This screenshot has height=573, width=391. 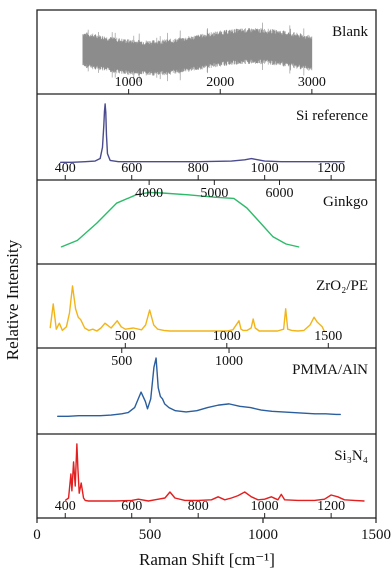 What do you see at coordinates (280, 193) in the screenshot?
I see `top-tick-label: 6000` at bounding box center [280, 193].